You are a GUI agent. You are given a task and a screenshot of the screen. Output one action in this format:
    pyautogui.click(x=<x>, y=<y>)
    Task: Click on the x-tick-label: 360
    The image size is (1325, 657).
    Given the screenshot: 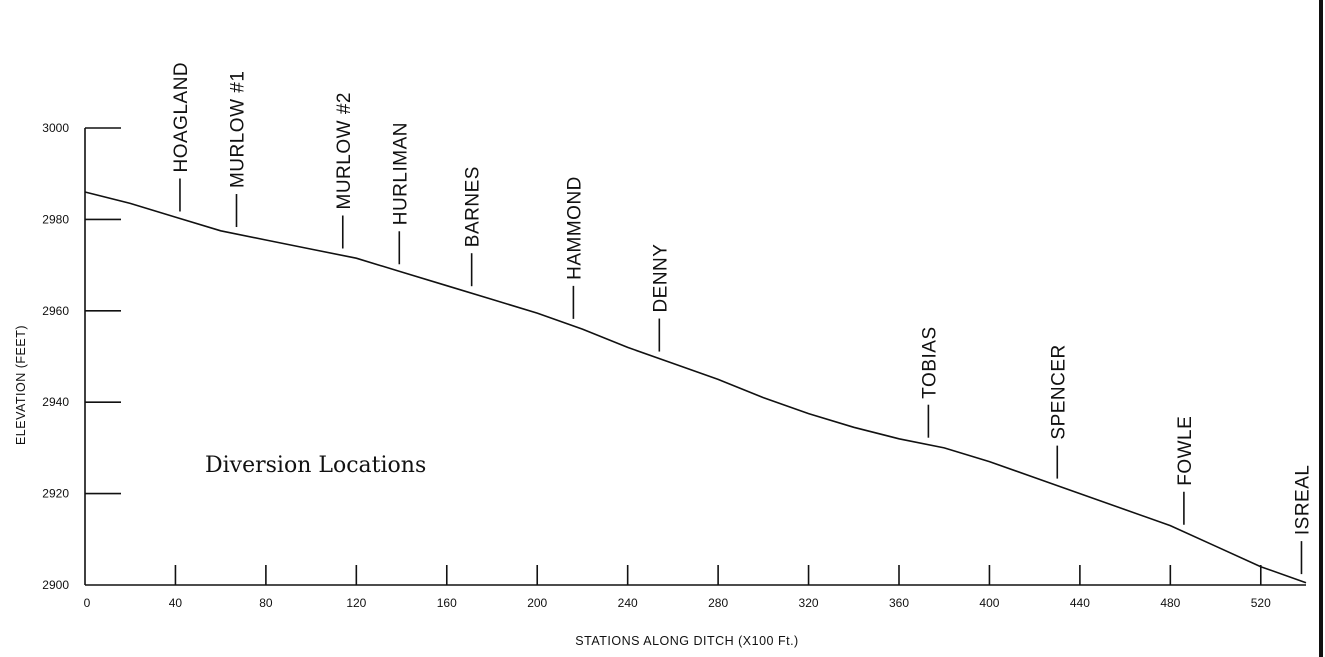 What is the action you would take?
    pyautogui.click(x=899, y=603)
    